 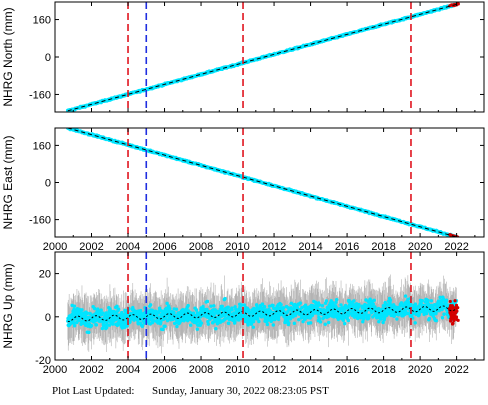 What do you see at coordinates (40, 221) in the screenshot?
I see `east-y-tick-label: -160` at bounding box center [40, 221].